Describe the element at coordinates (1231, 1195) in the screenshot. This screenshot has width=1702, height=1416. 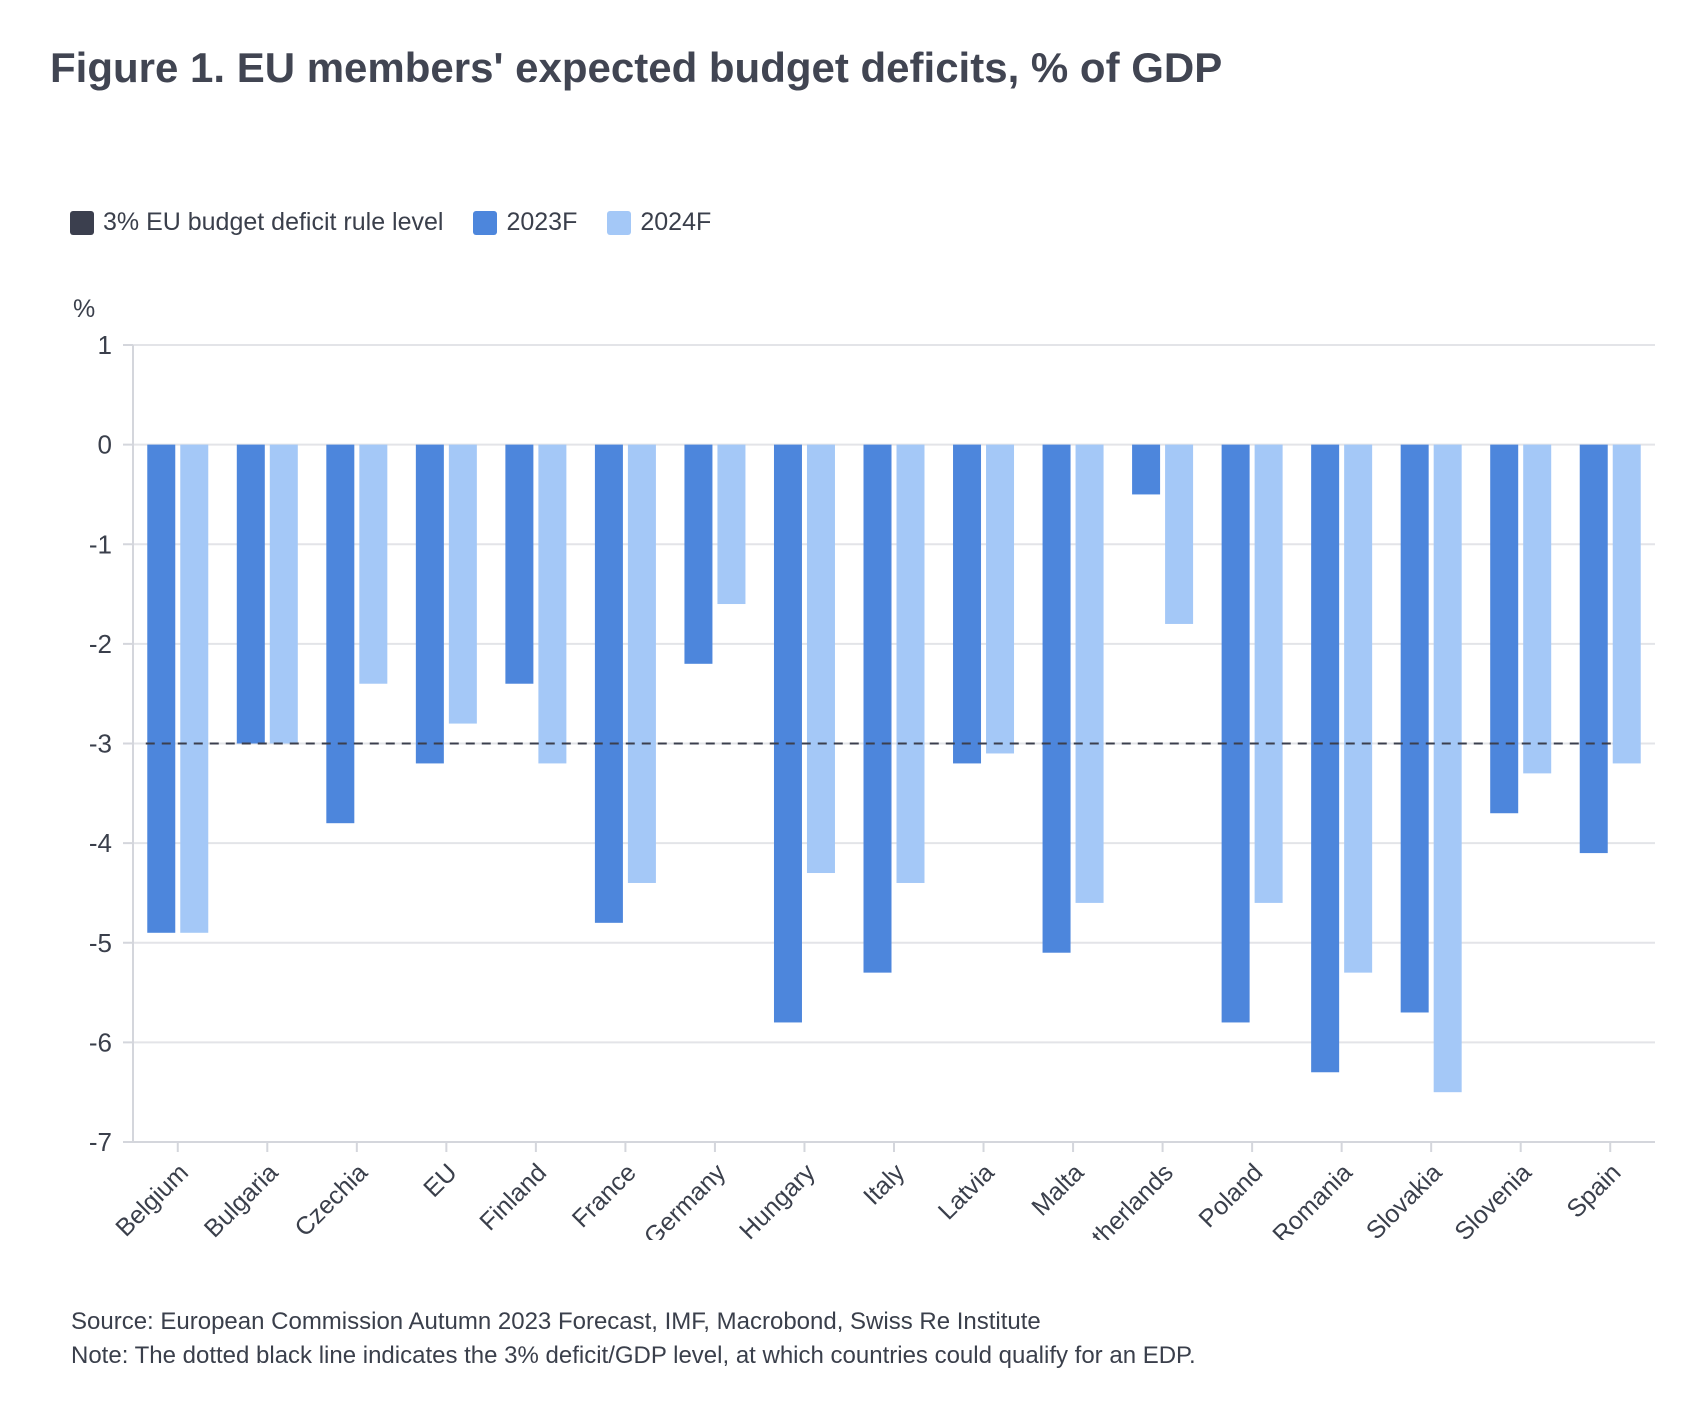
I see `x-tick-label: Poland` at that location.